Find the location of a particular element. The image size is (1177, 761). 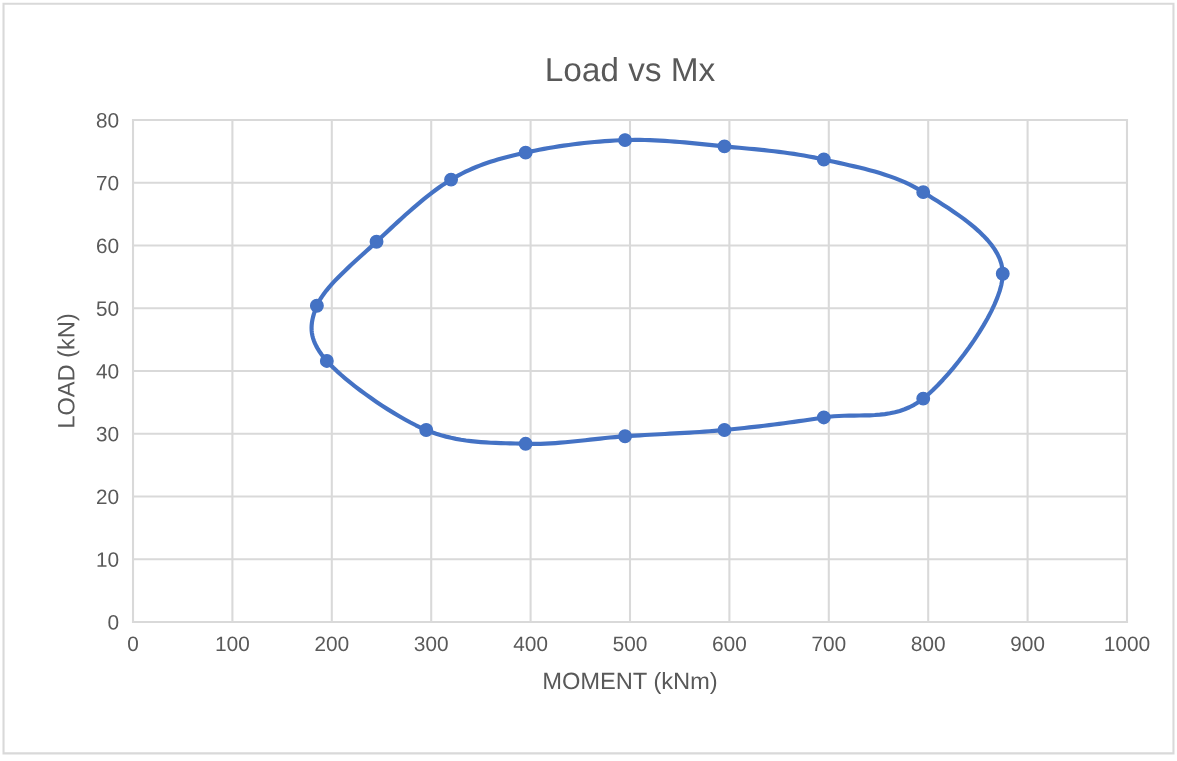

x-tick-label: 700 is located at coordinates (829, 644).